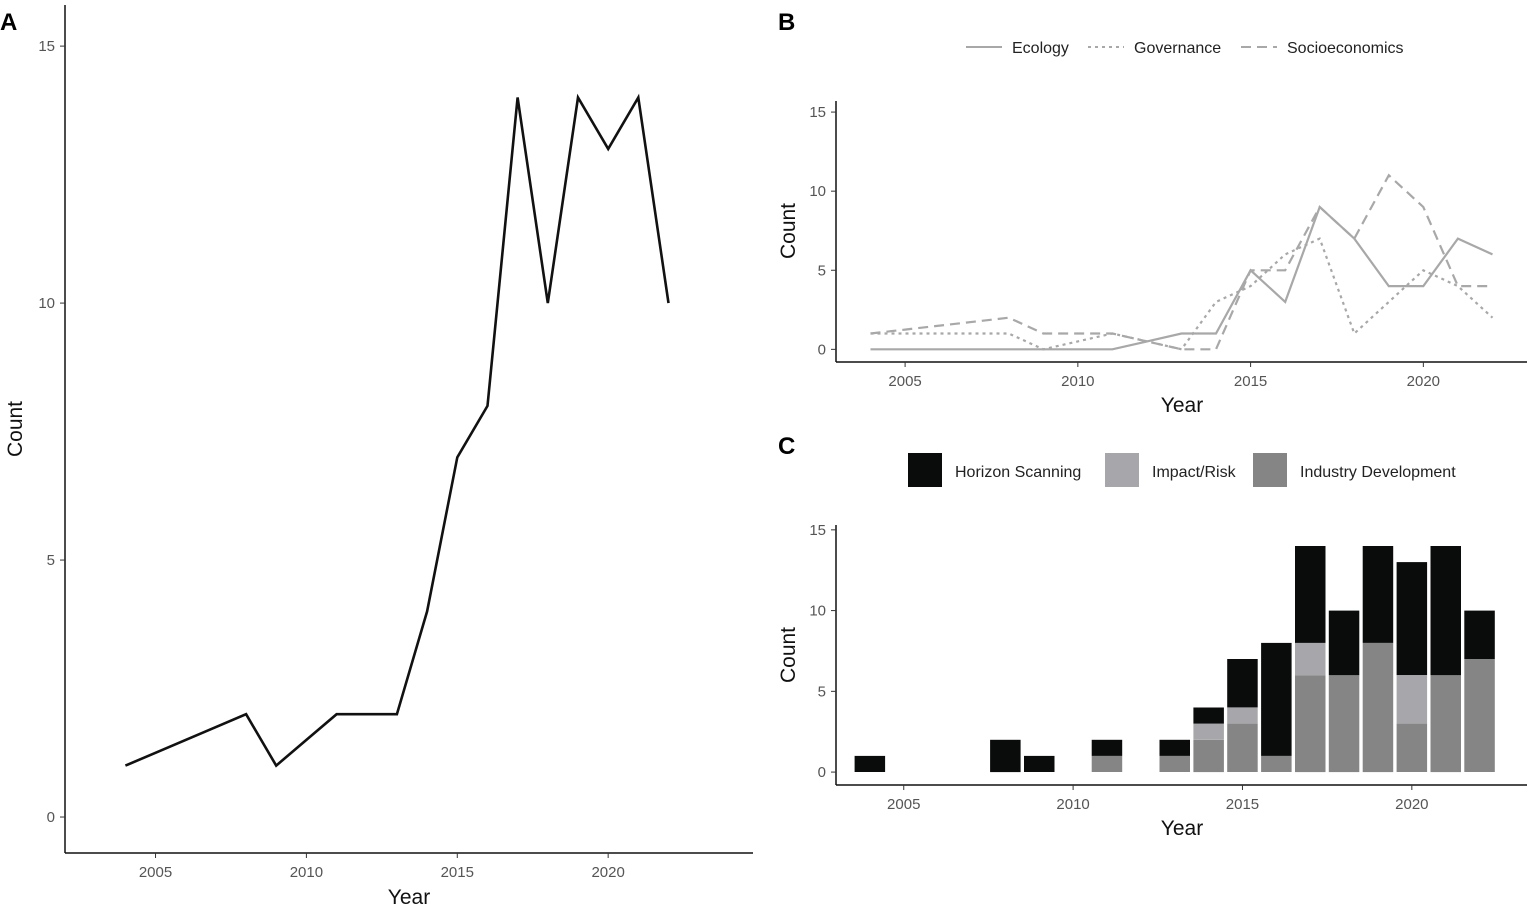 The image size is (1535, 911). What do you see at coordinates (1174, 763) in the screenshot?
I see `panel-c-bar-2013-industry-development` at bounding box center [1174, 763].